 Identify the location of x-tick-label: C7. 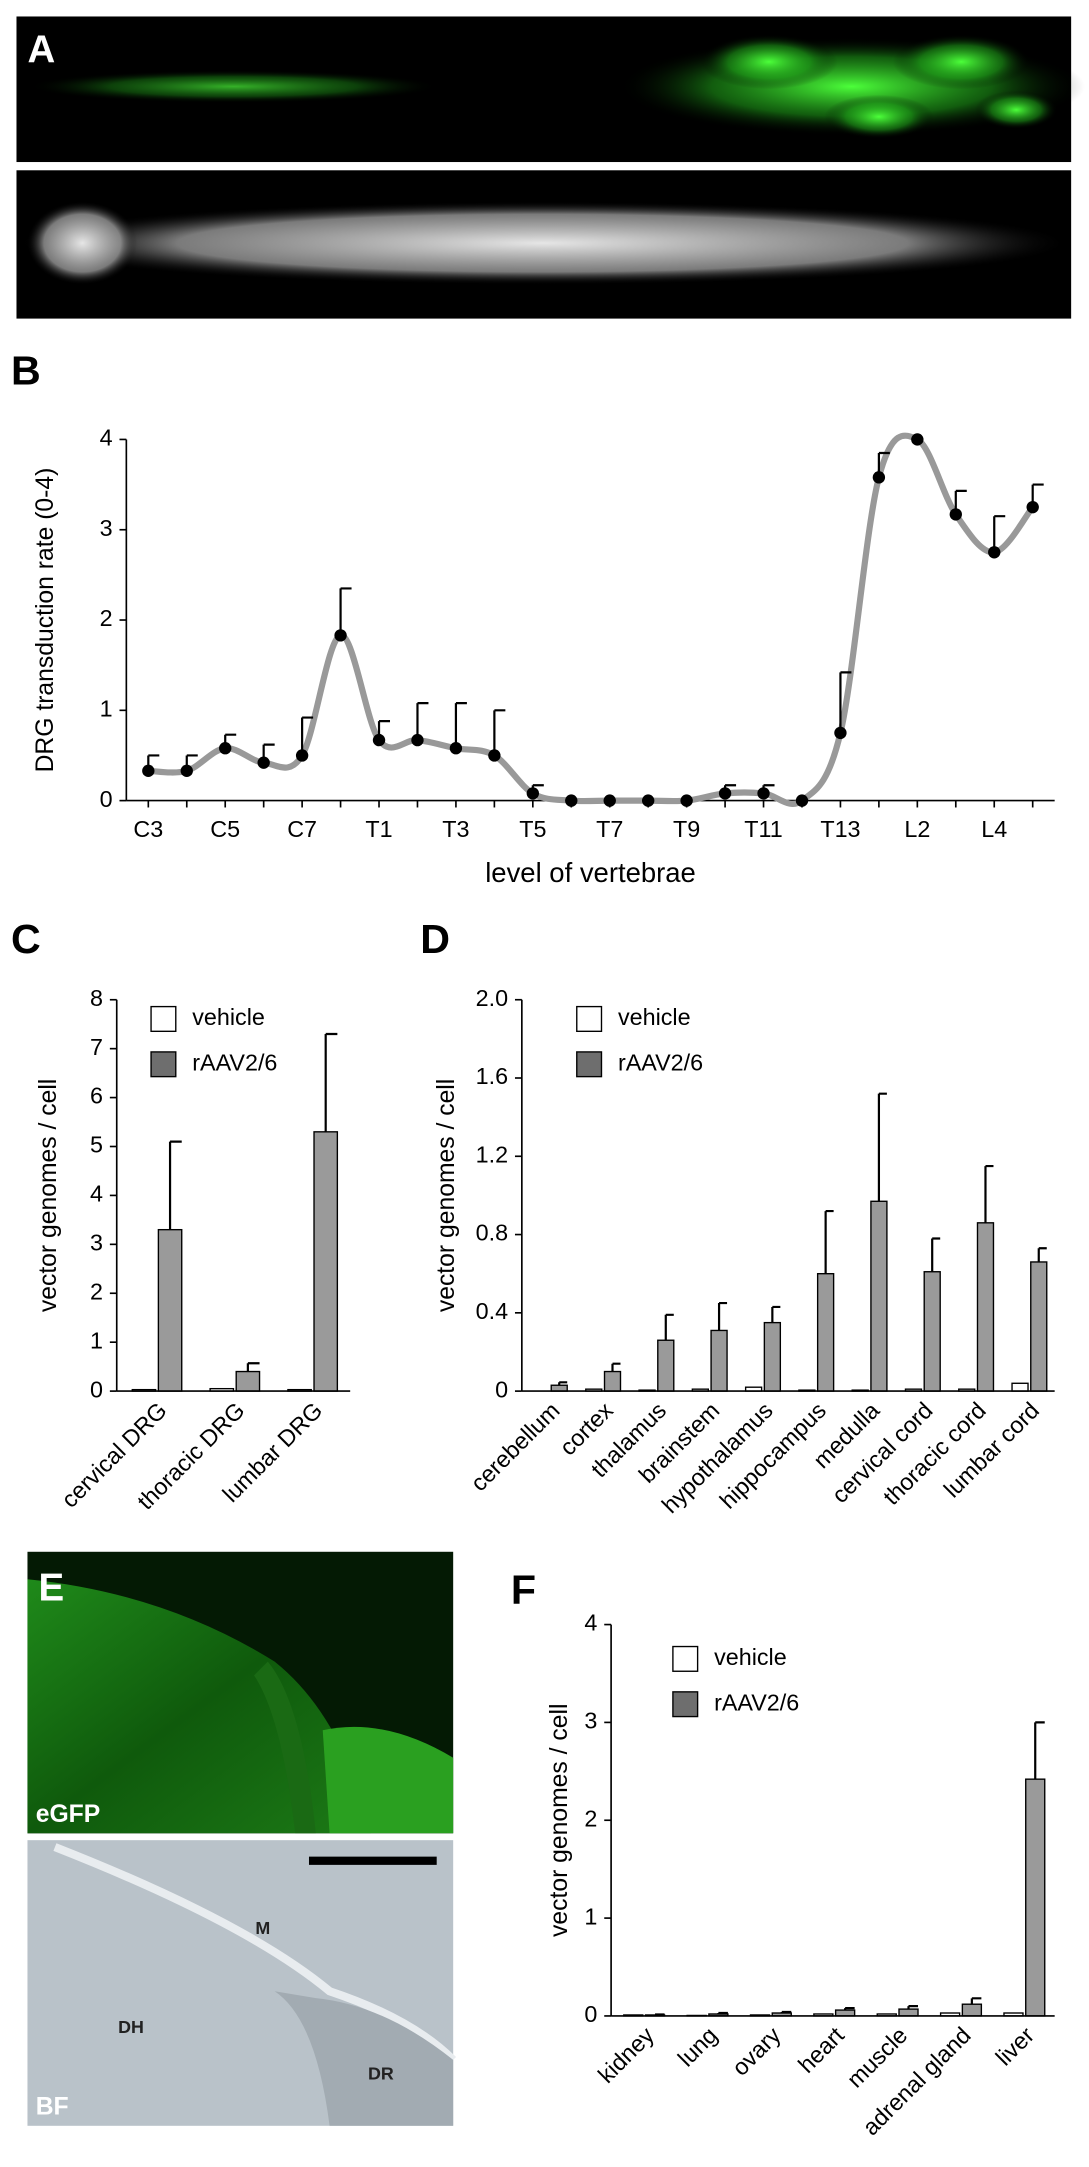
(302, 829).